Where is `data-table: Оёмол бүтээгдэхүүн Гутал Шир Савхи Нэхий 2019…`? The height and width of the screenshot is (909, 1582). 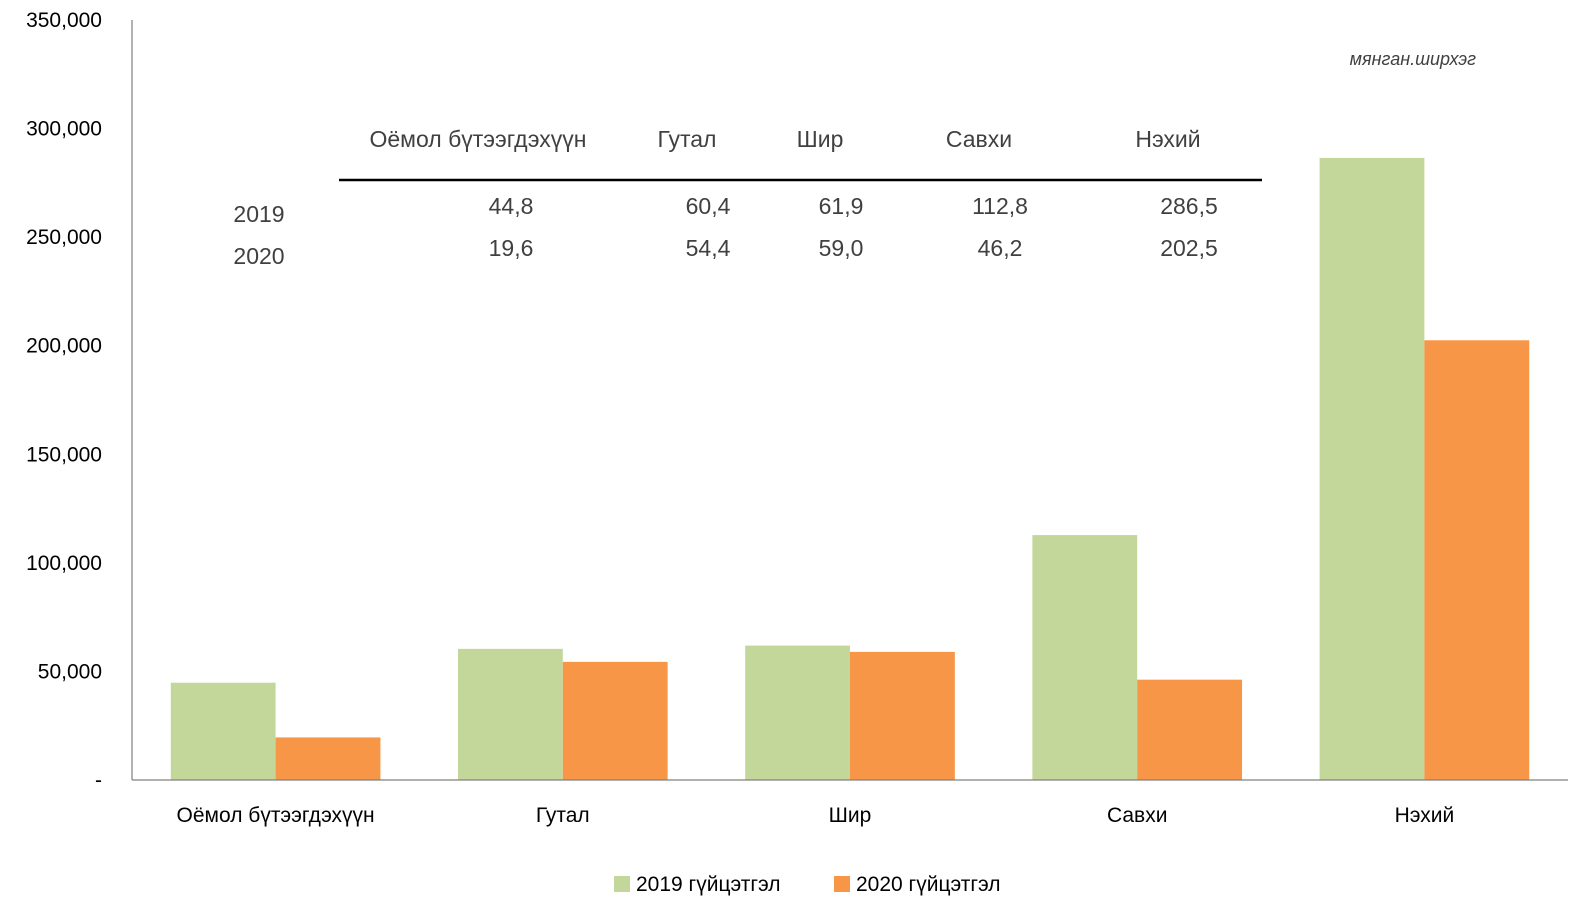 data-table: Оёмол бүтээгдэхүүн Гутал Шир Савхи Нэхий 2019… is located at coordinates (747, 197).